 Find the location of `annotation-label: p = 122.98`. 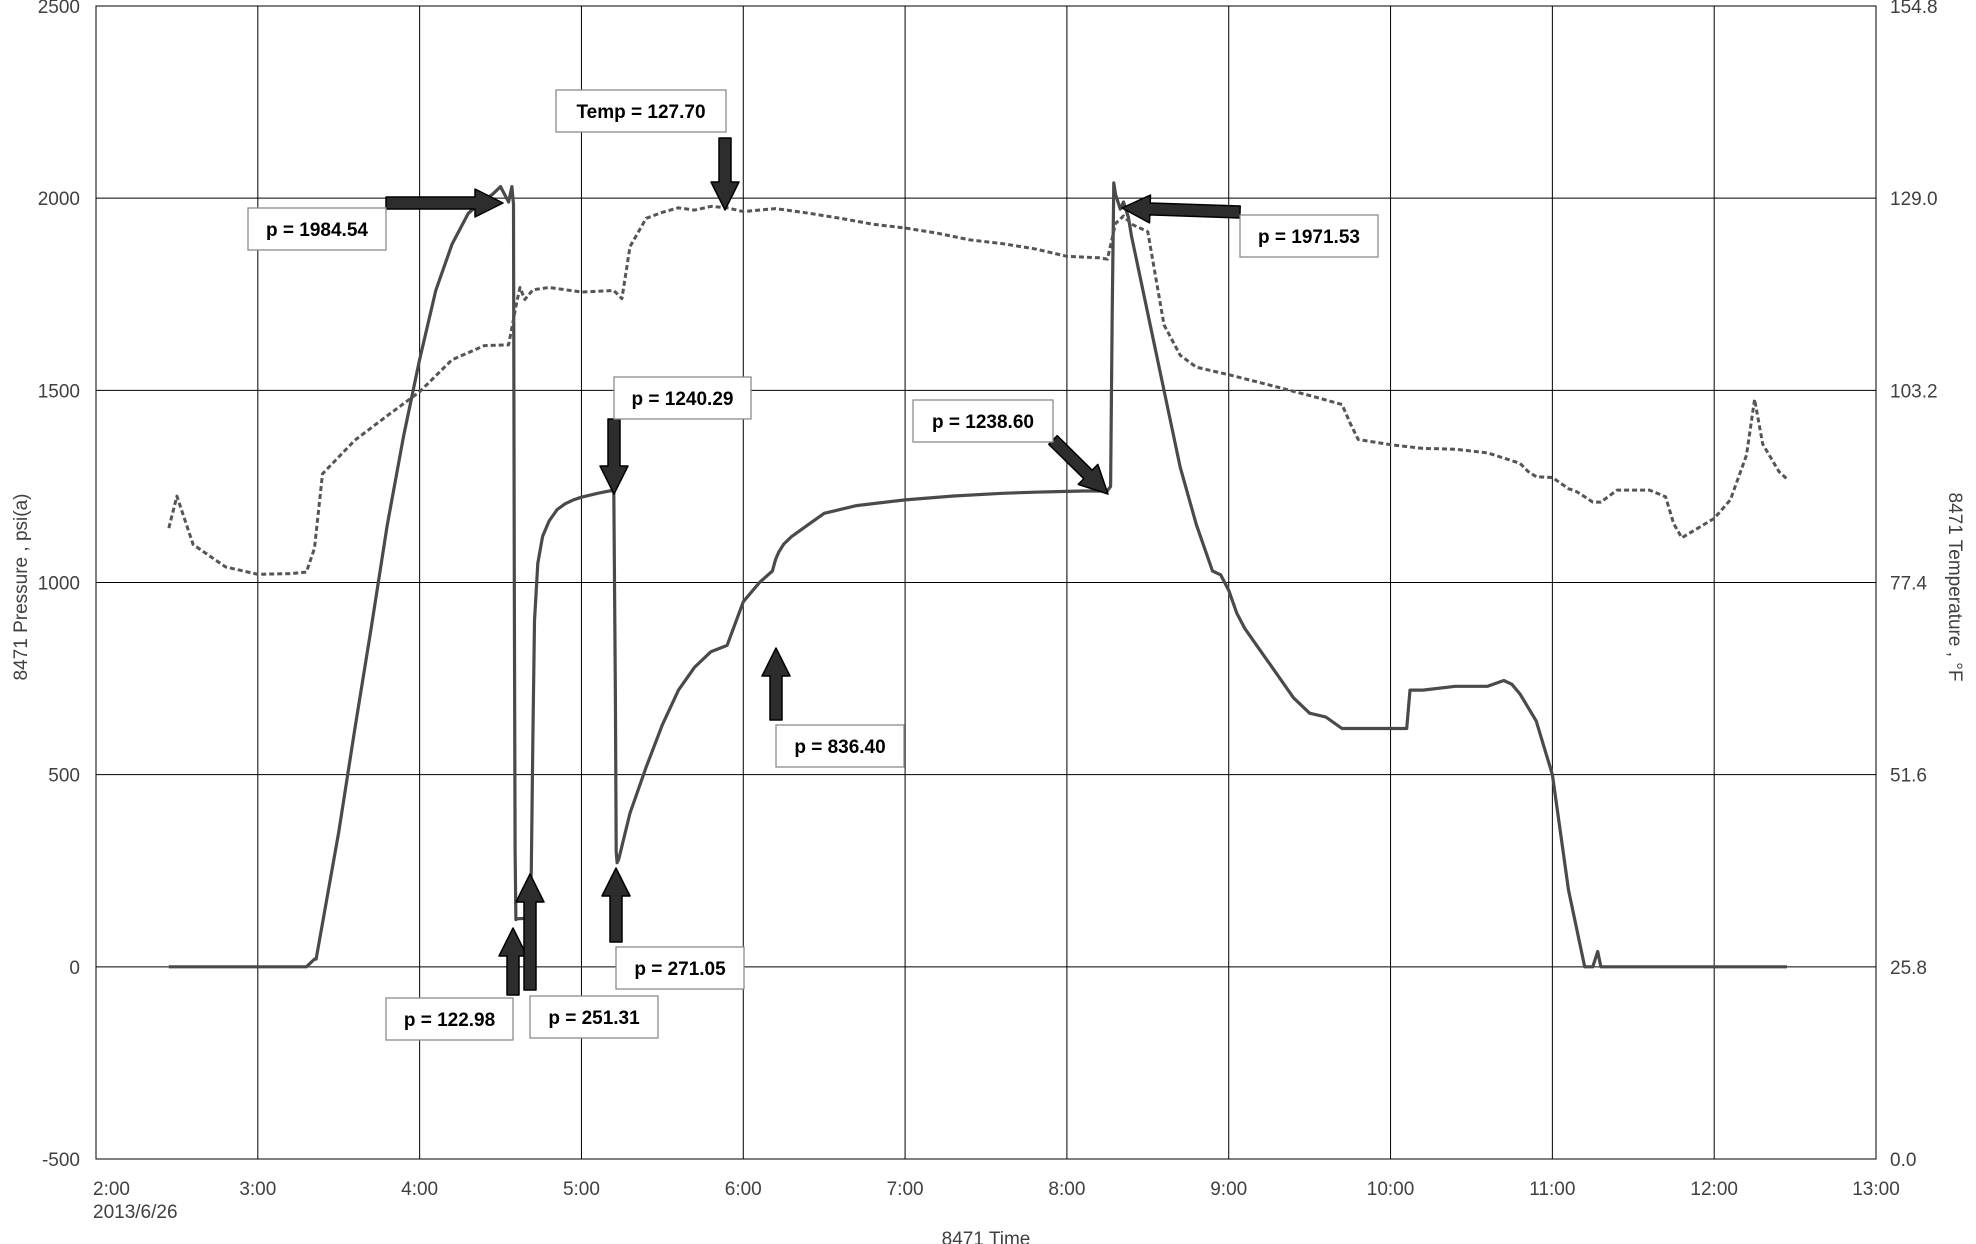

annotation-label: p = 122.98 is located at coordinates (449, 1020).